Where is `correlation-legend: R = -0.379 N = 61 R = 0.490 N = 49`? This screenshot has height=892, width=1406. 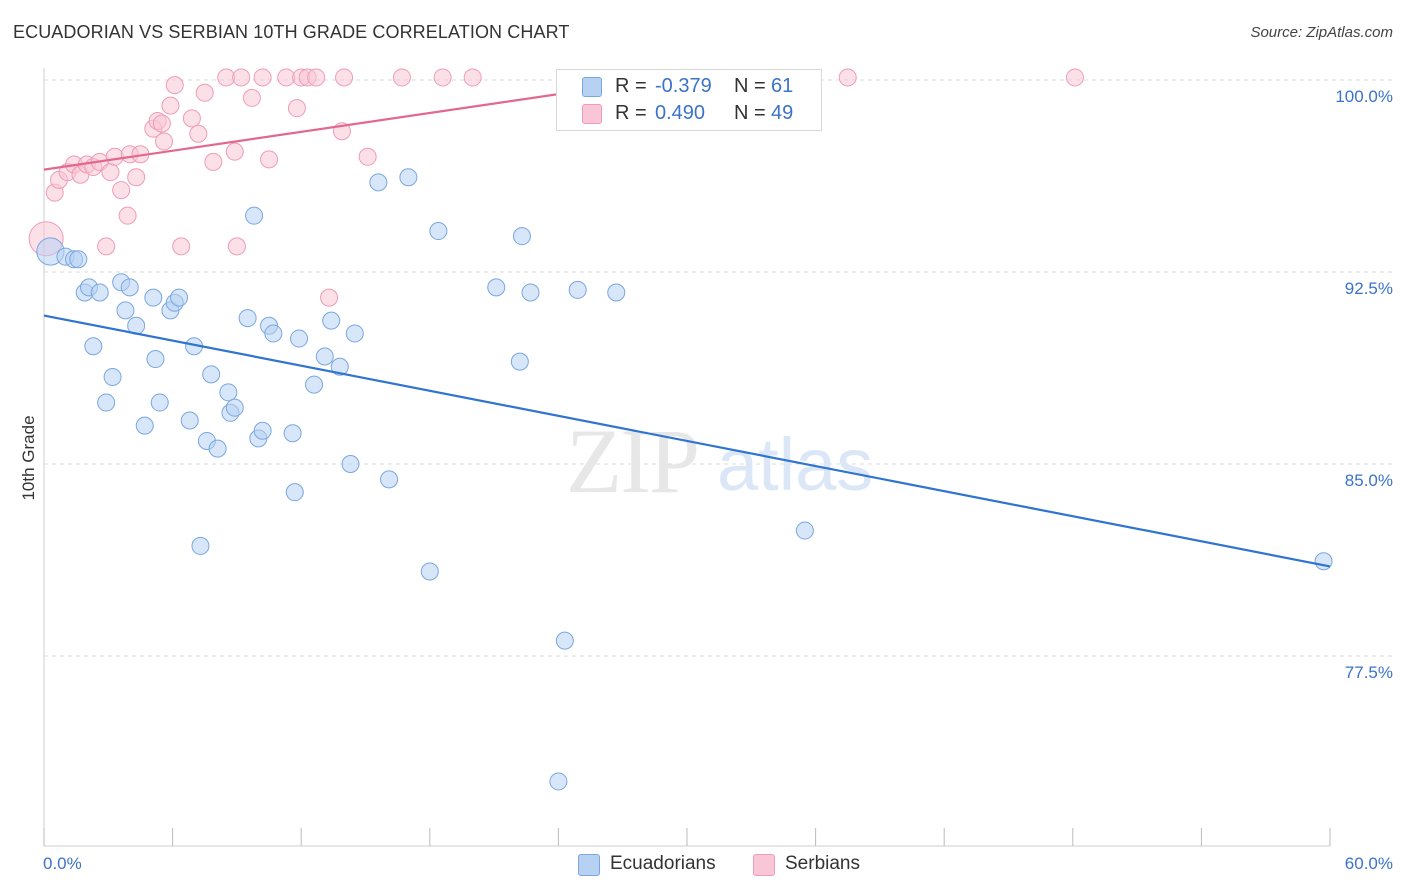 correlation-legend: R = -0.379 N = 61 R = 0.490 N = 49 is located at coordinates (689, 100).